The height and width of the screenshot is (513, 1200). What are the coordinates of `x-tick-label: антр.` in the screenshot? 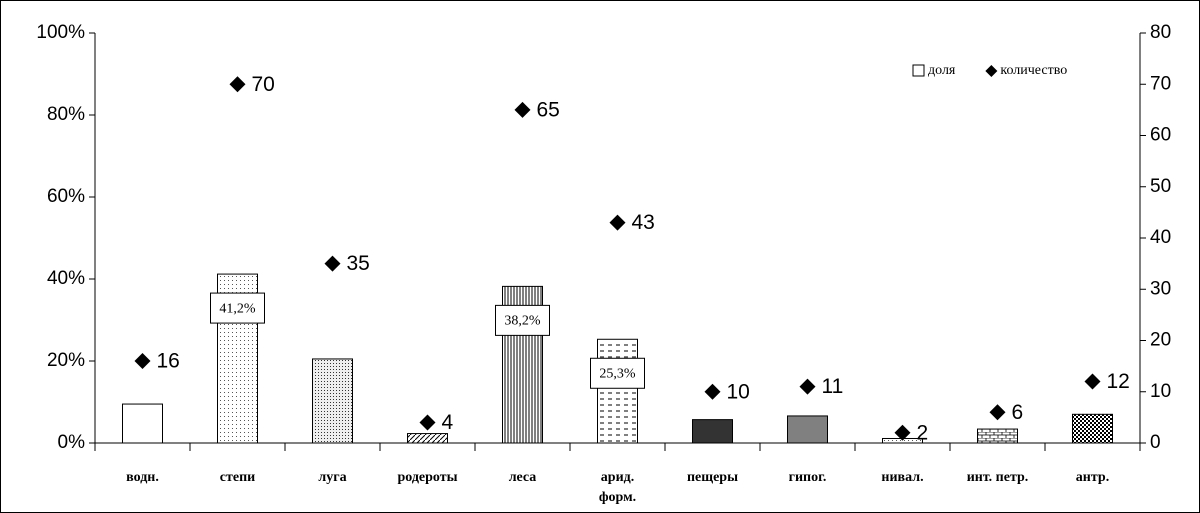 It's located at (1092, 477).